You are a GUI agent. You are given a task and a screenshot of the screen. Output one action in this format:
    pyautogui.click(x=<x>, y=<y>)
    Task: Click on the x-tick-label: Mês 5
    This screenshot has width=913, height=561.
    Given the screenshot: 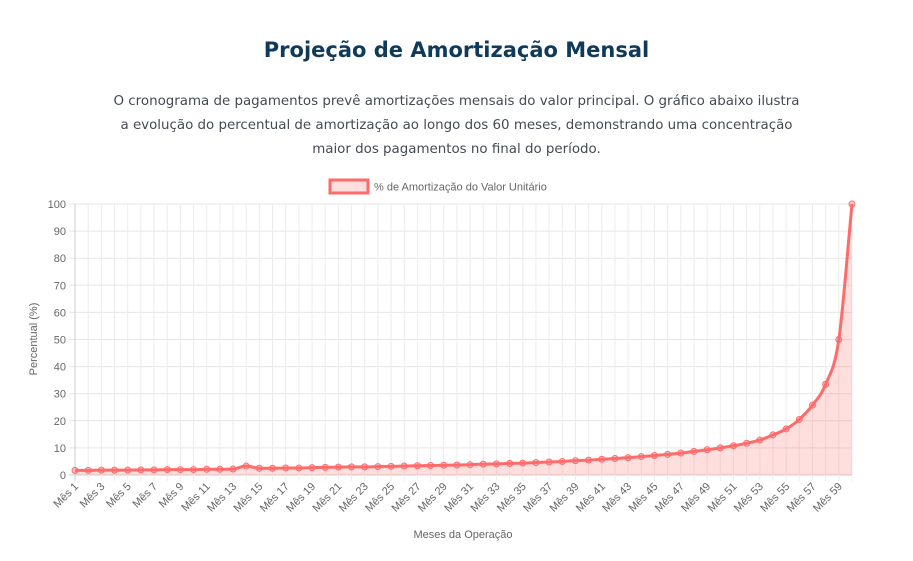 What is the action you would take?
    pyautogui.click(x=119, y=496)
    